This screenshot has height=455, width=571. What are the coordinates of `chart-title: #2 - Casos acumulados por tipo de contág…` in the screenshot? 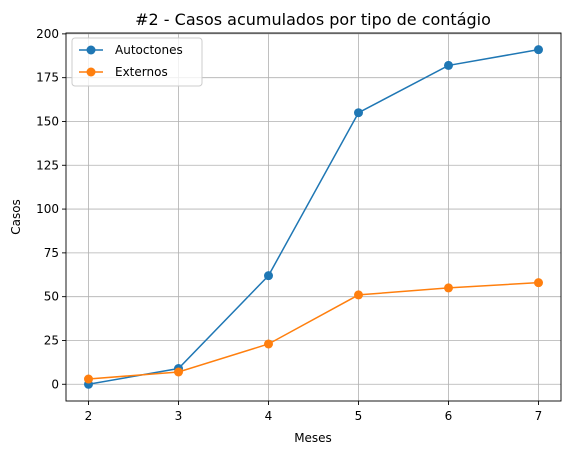 It's located at (313, 19).